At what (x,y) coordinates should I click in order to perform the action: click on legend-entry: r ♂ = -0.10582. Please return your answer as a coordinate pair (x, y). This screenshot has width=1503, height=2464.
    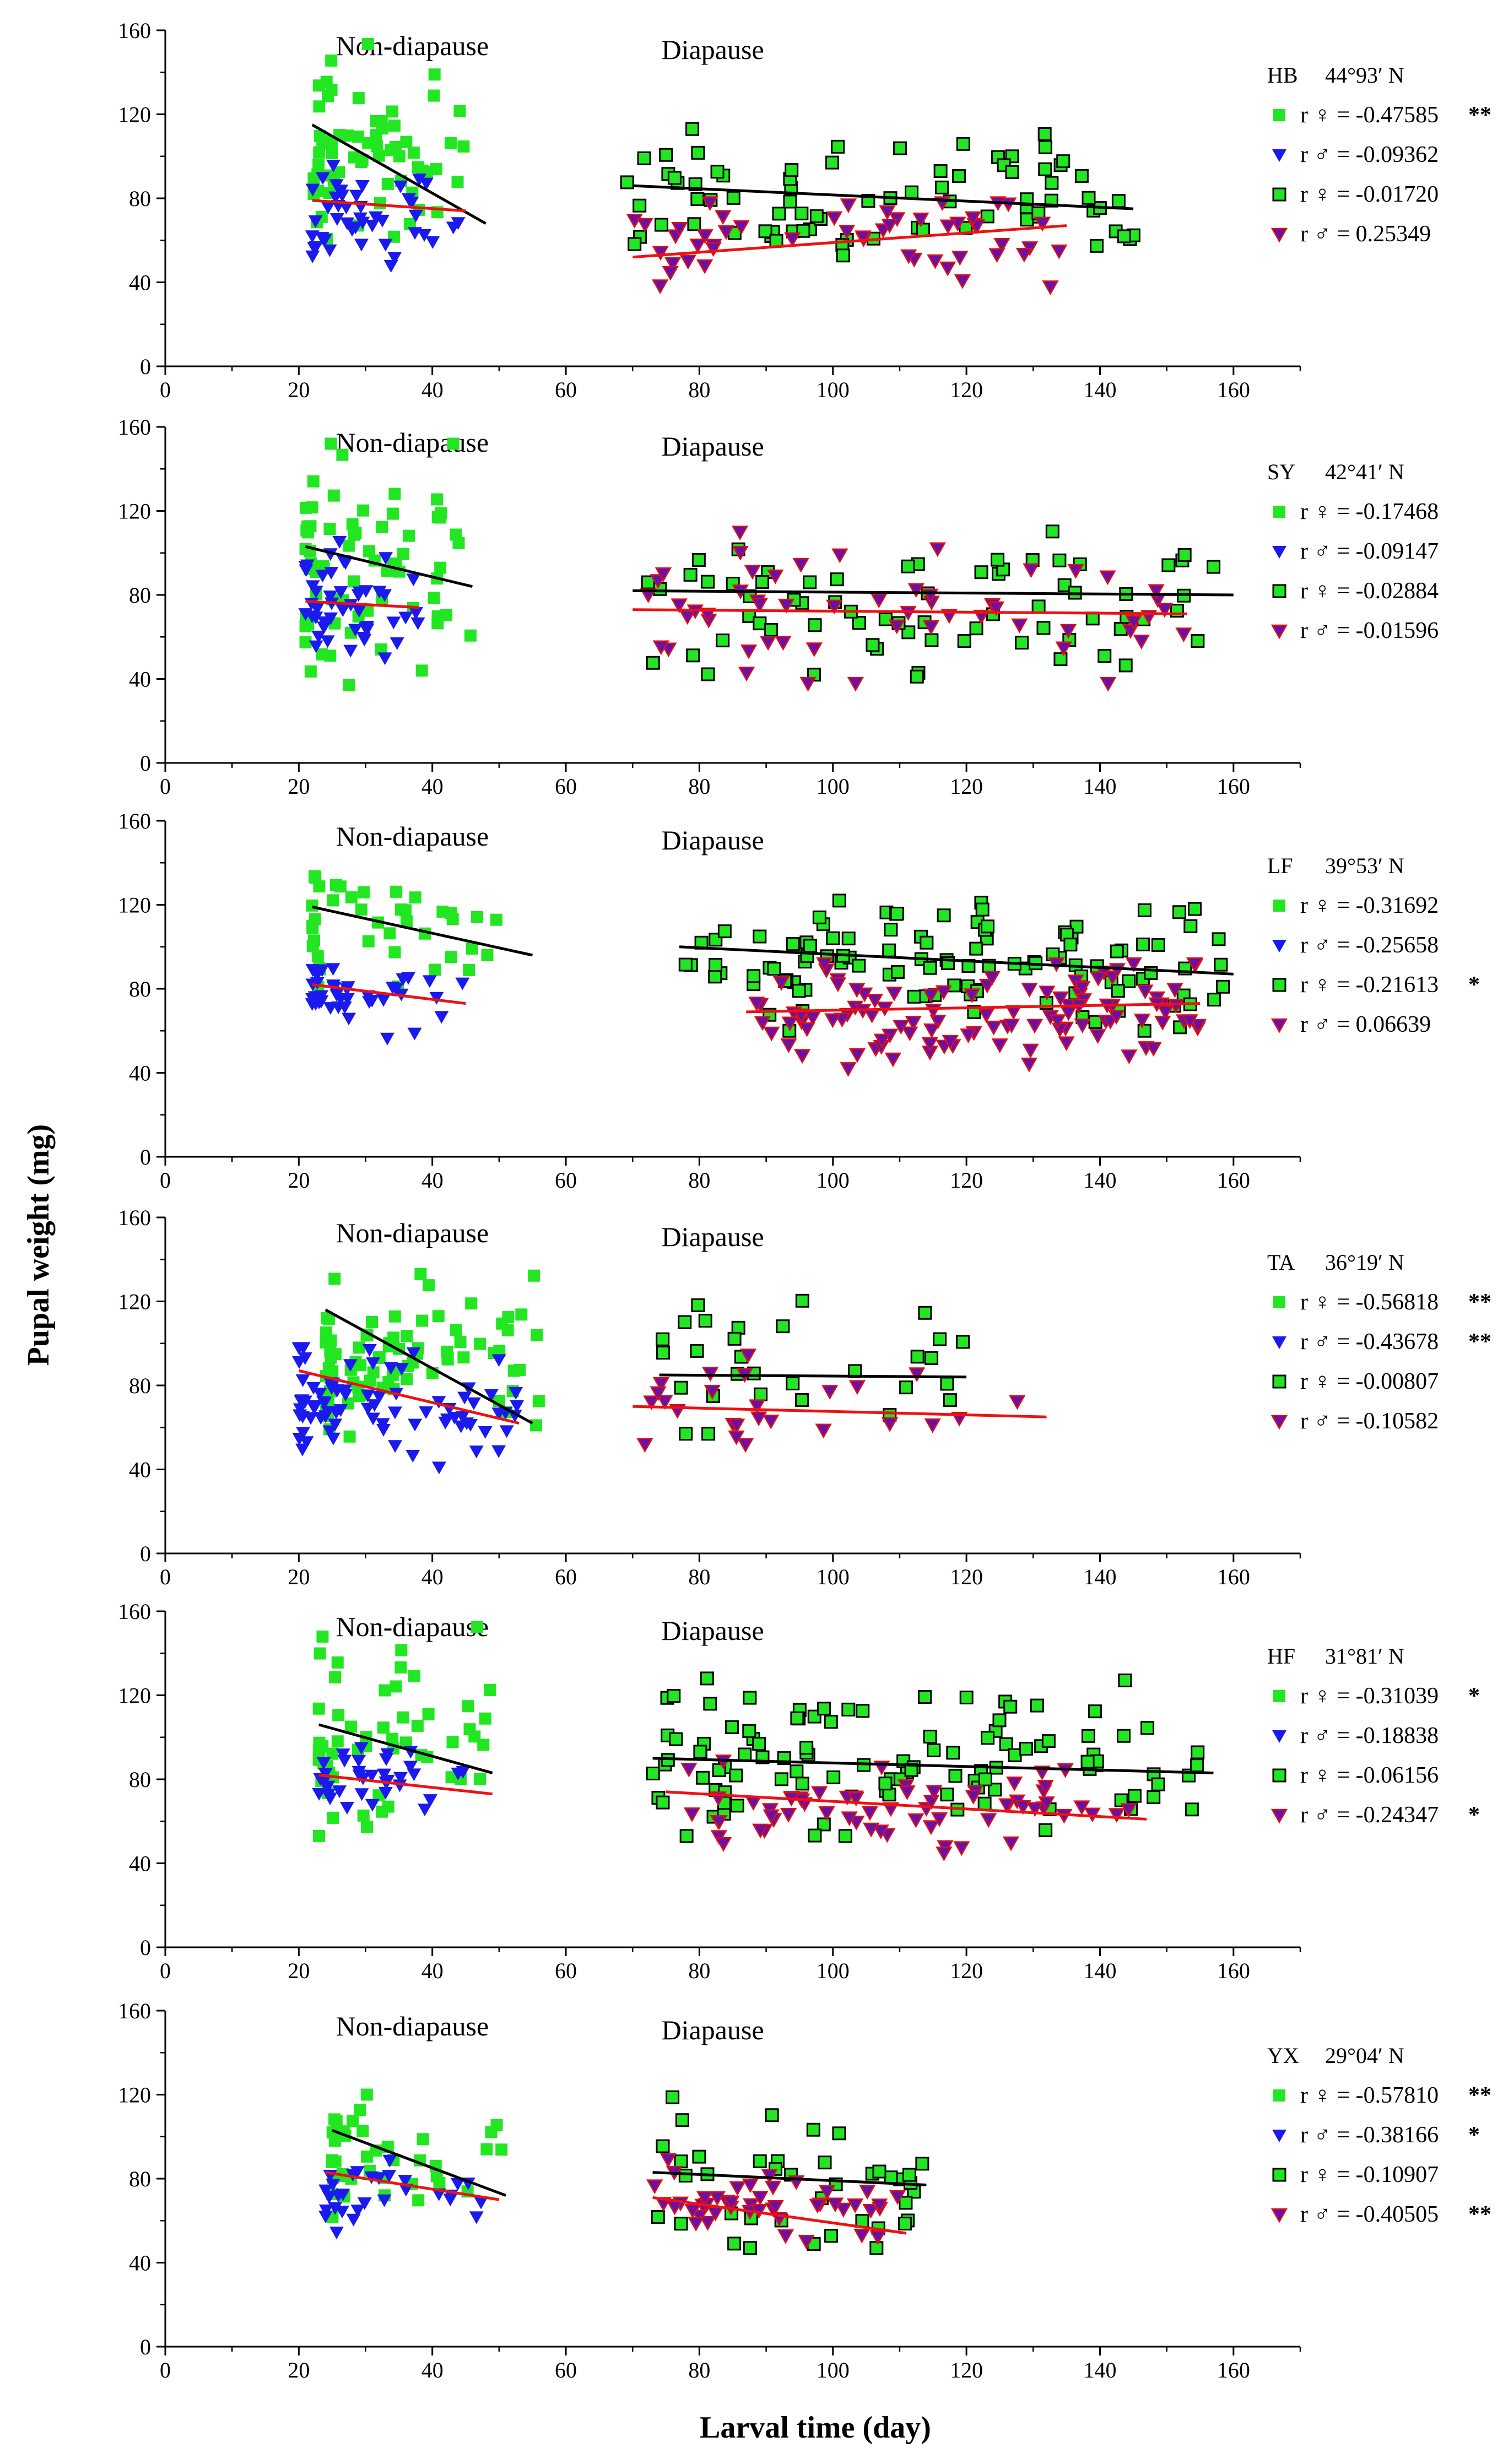
    Looking at the image, I should click on (1369, 1421).